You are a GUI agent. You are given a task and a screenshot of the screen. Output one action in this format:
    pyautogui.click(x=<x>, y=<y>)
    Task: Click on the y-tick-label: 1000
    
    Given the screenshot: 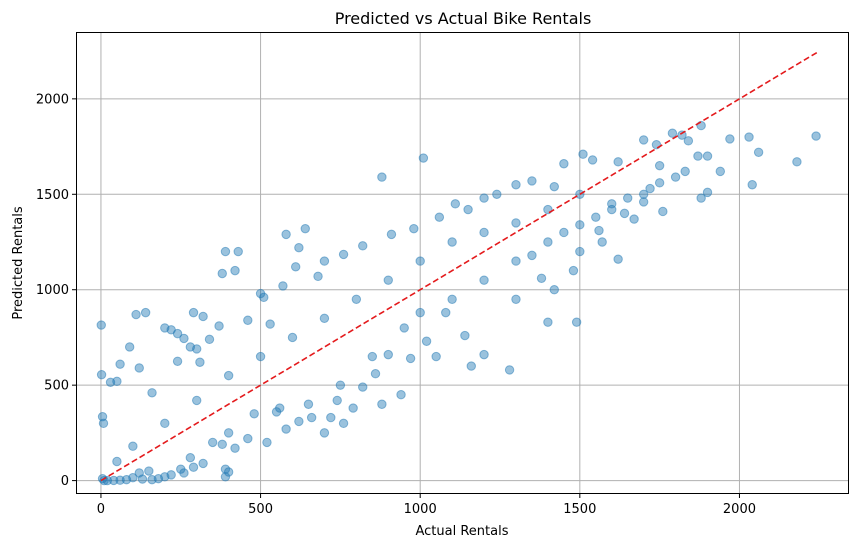 What is the action you would take?
    pyautogui.click(x=52, y=290)
    